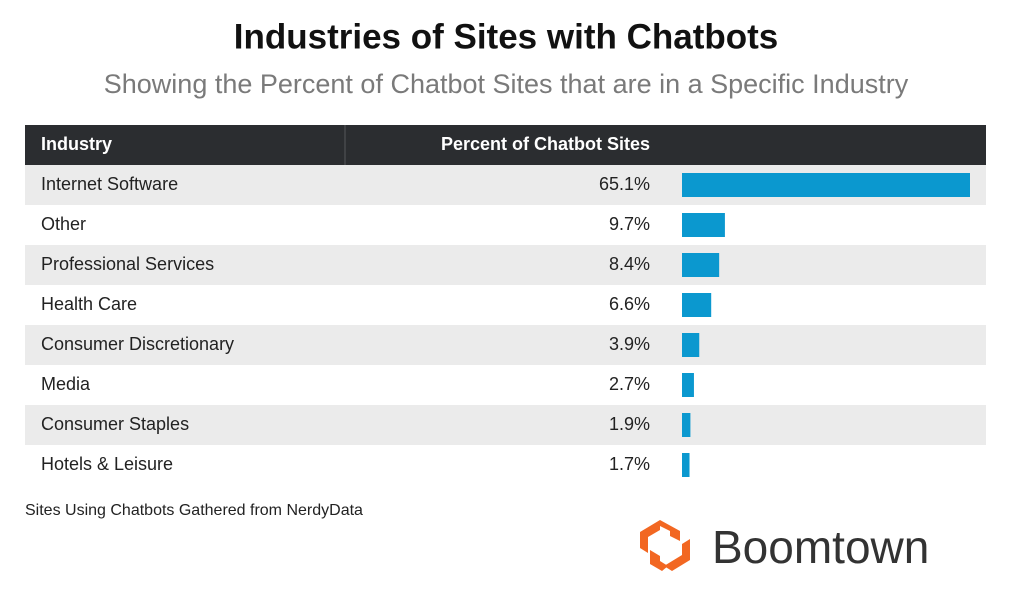 The width and height of the screenshot is (1012, 600). What do you see at coordinates (629, 224) in the screenshot?
I see `value-label: 9.7%` at bounding box center [629, 224].